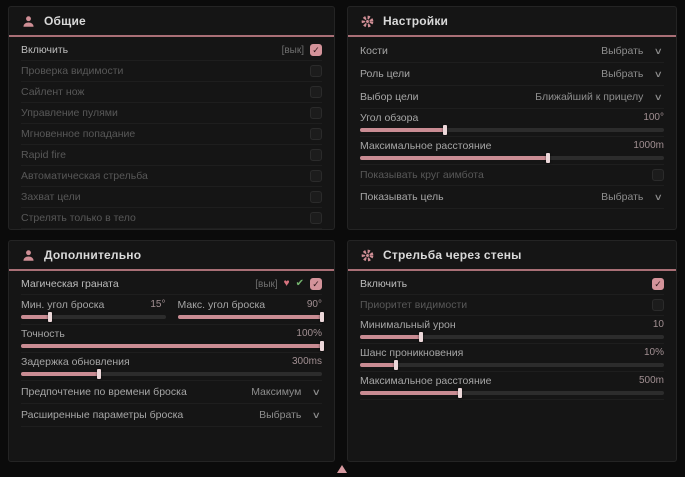  What do you see at coordinates (402, 197) in the screenshot?
I see `row-label: Показывать цель` at bounding box center [402, 197].